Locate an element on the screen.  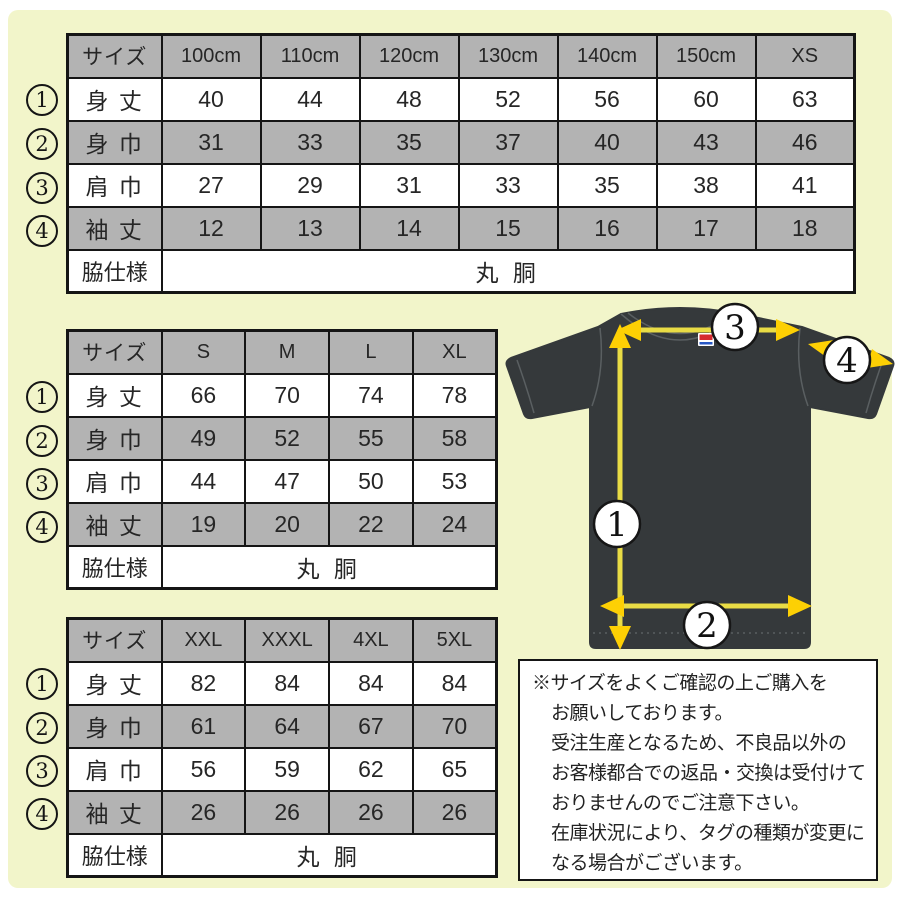
value-cell: 22 is located at coordinates (371, 524).